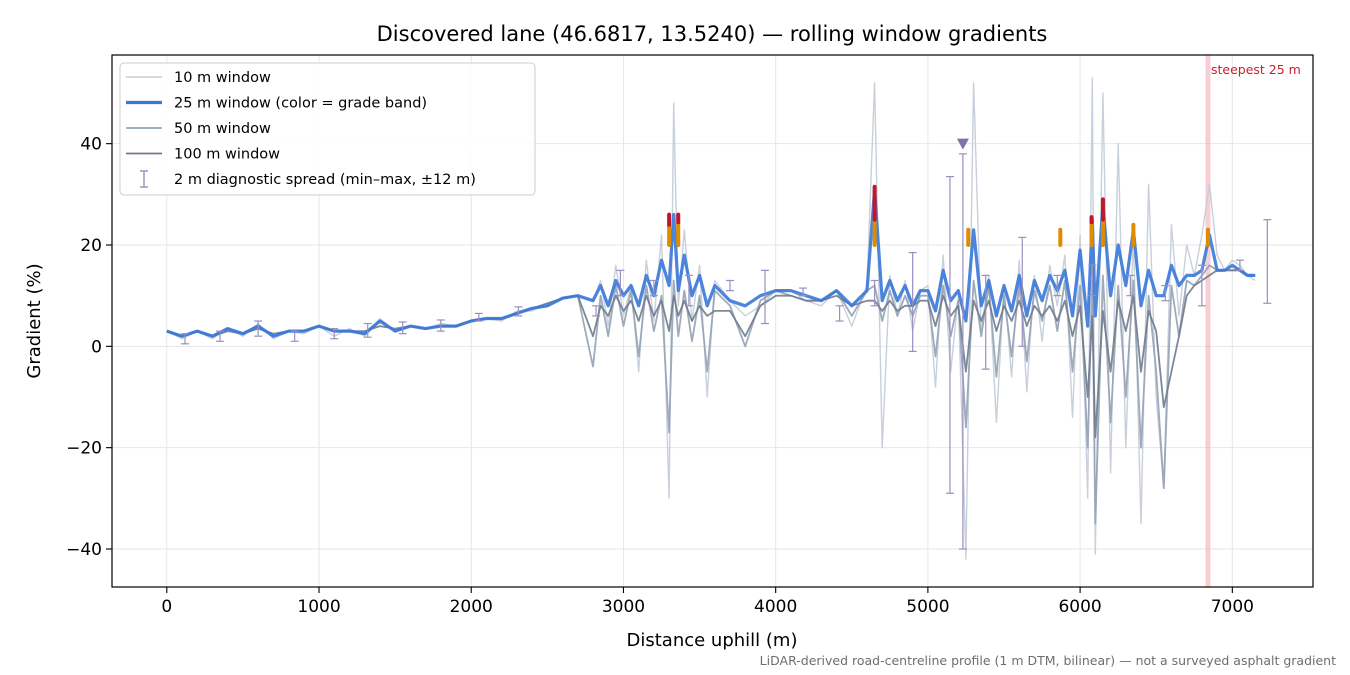 Image resolution: width=1350 pixels, height=675 pixels. I want to click on triangle-marker, so click(962, 144).